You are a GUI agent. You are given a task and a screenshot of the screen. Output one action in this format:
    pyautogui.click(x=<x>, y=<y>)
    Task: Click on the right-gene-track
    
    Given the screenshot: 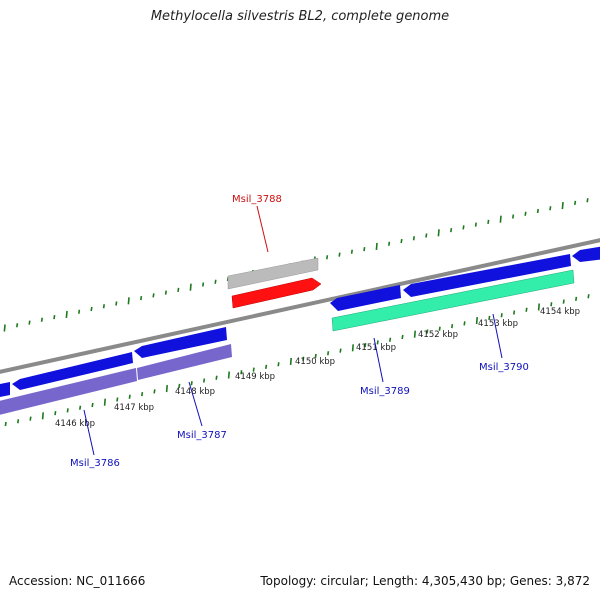 What is the action you would take?
    pyautogui.click(x=465, y=289)
    